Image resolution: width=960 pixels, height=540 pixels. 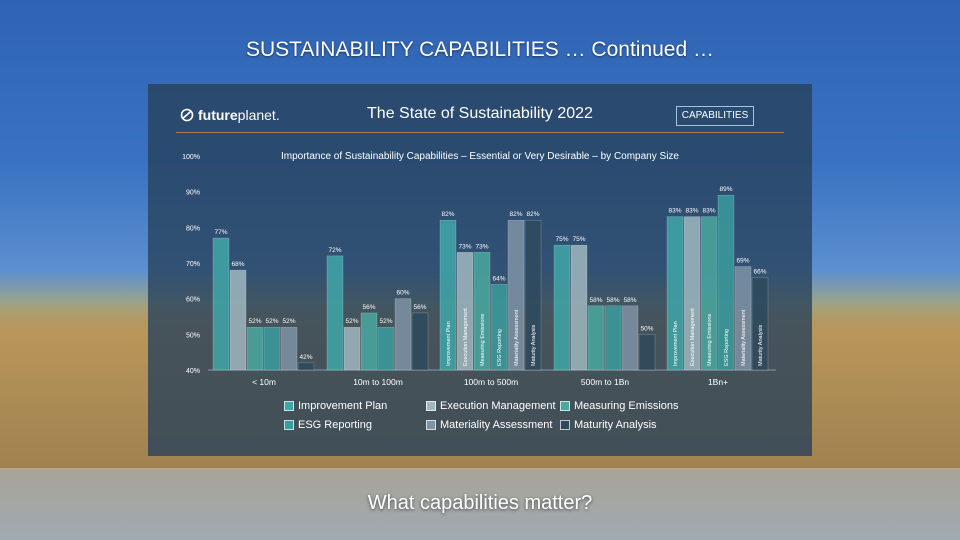 What do you see at coordinates (193, 371) in the screenshot?
I see `y-tick-label: 40%` at bounding box center [193, 371].